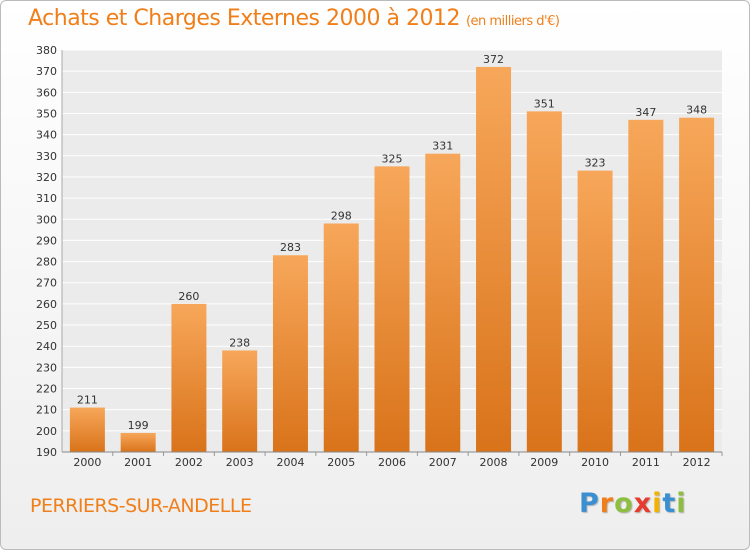 The image size is (750, 550). Describe the element at coordinates (341, 337) in the screenshot. I see `bar-2005` at that location.